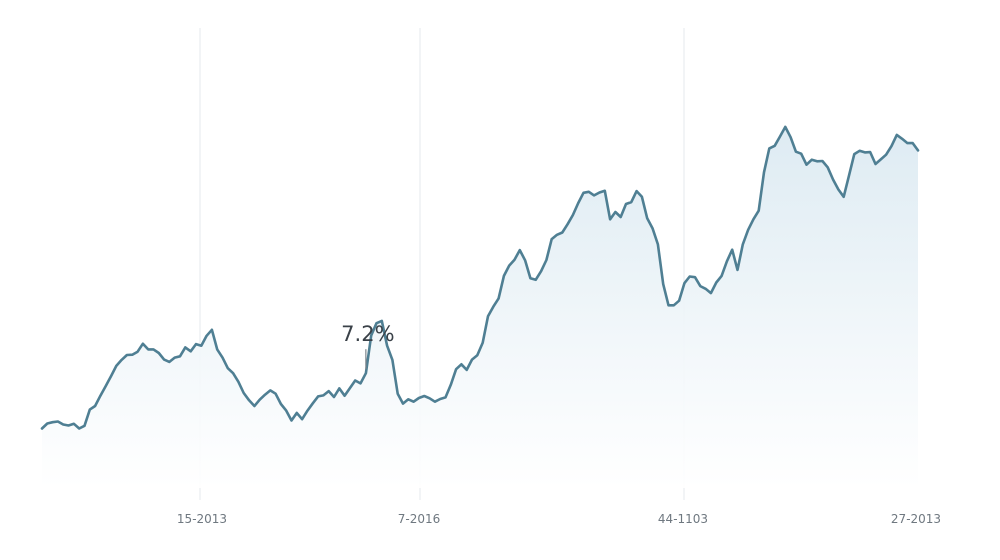 Image resolution: width=1000 pixels, height=560 pixels. What do you see at coordinates (683, 519) in the screenshot?
I see `x-tick-label-3: 44-1103` at bounding box center [683, 519].